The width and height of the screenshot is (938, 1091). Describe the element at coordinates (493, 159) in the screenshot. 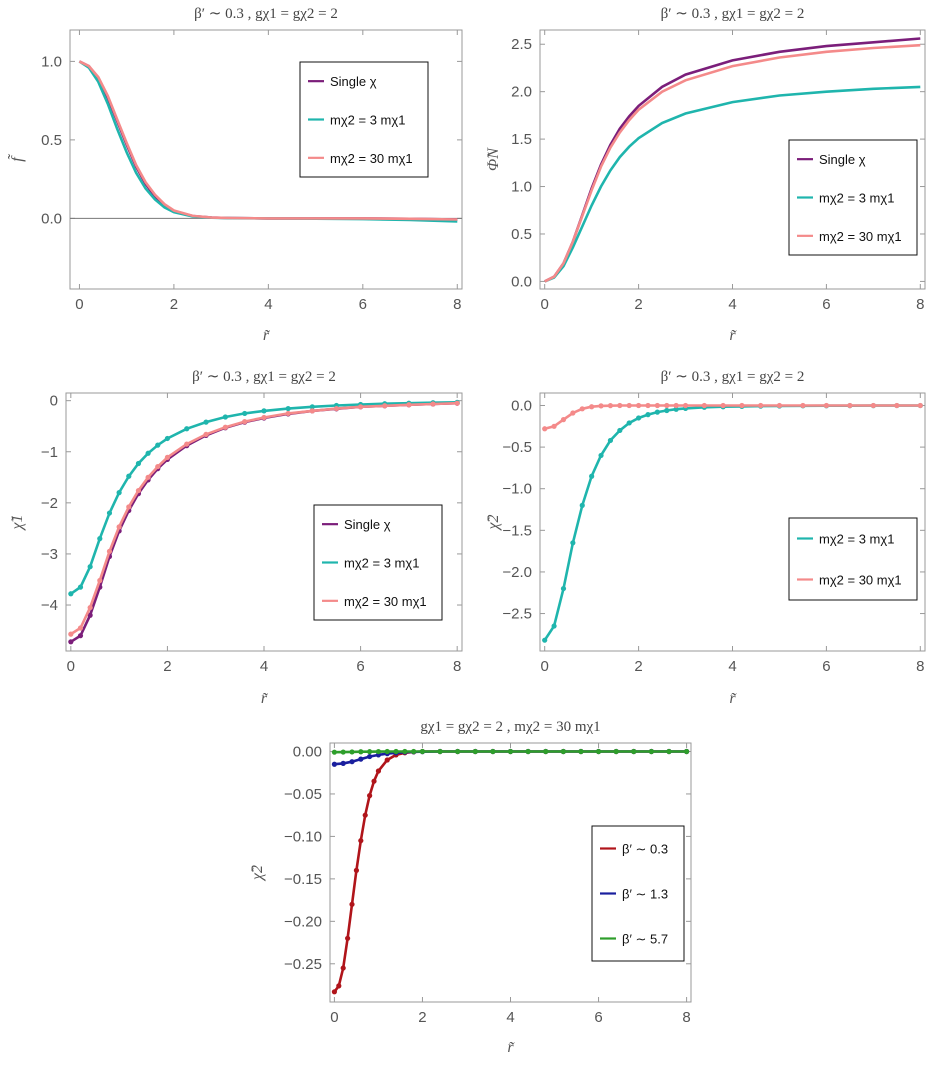

I see `y-axis-label: Φ̃N` at that location.